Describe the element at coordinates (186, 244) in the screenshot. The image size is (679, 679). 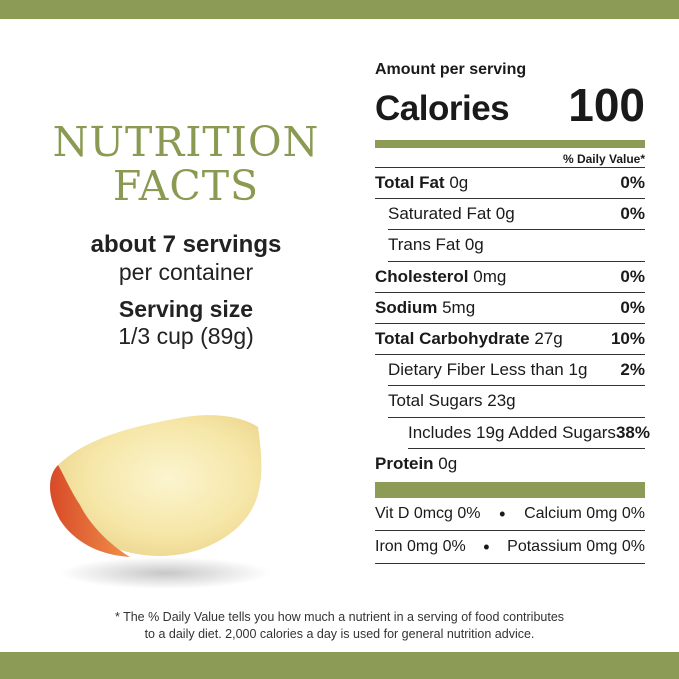
I see `servings-count: about 7 servings` at that location.